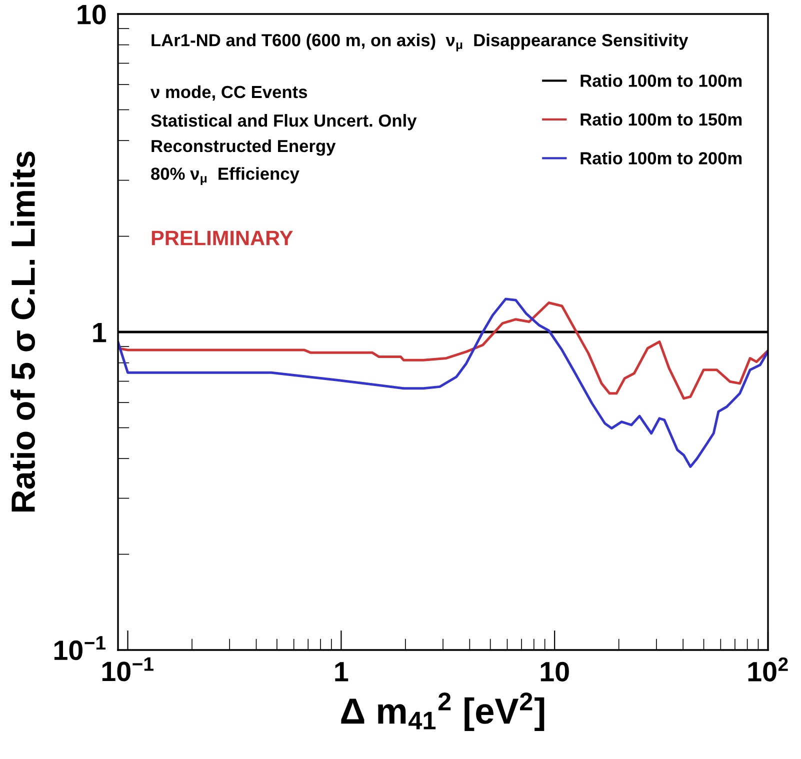  Describe the element at coordinates (284, 122) in the screenshot. I see `annotation: Statistical and Flux Uncert. Only` at that location.